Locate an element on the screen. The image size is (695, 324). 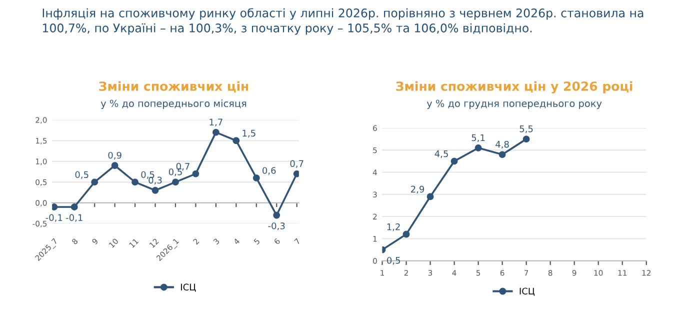
data-label: 1,7 is located at coordinates (216, 122).